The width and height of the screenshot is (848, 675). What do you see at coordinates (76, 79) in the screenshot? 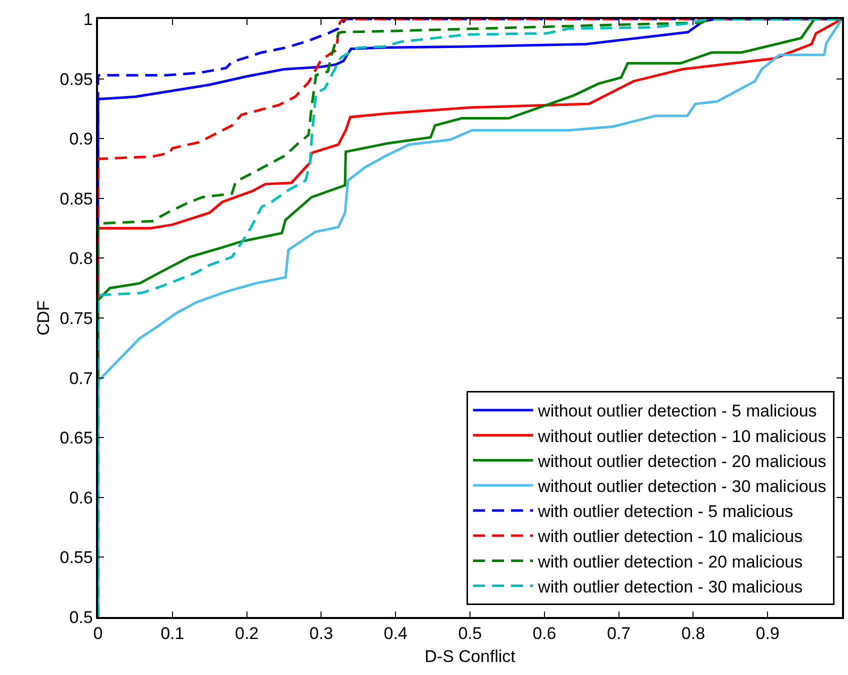
I see `y-tick-label: 0.95` at bounding box center [76, 79].